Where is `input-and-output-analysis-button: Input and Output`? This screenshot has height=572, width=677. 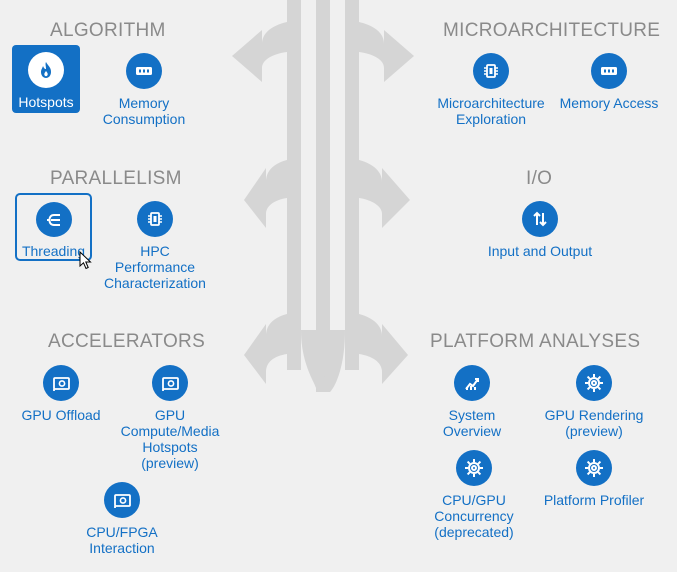
input-and-output-analysis-button: Input and Output is located at coordinates (540, 230).